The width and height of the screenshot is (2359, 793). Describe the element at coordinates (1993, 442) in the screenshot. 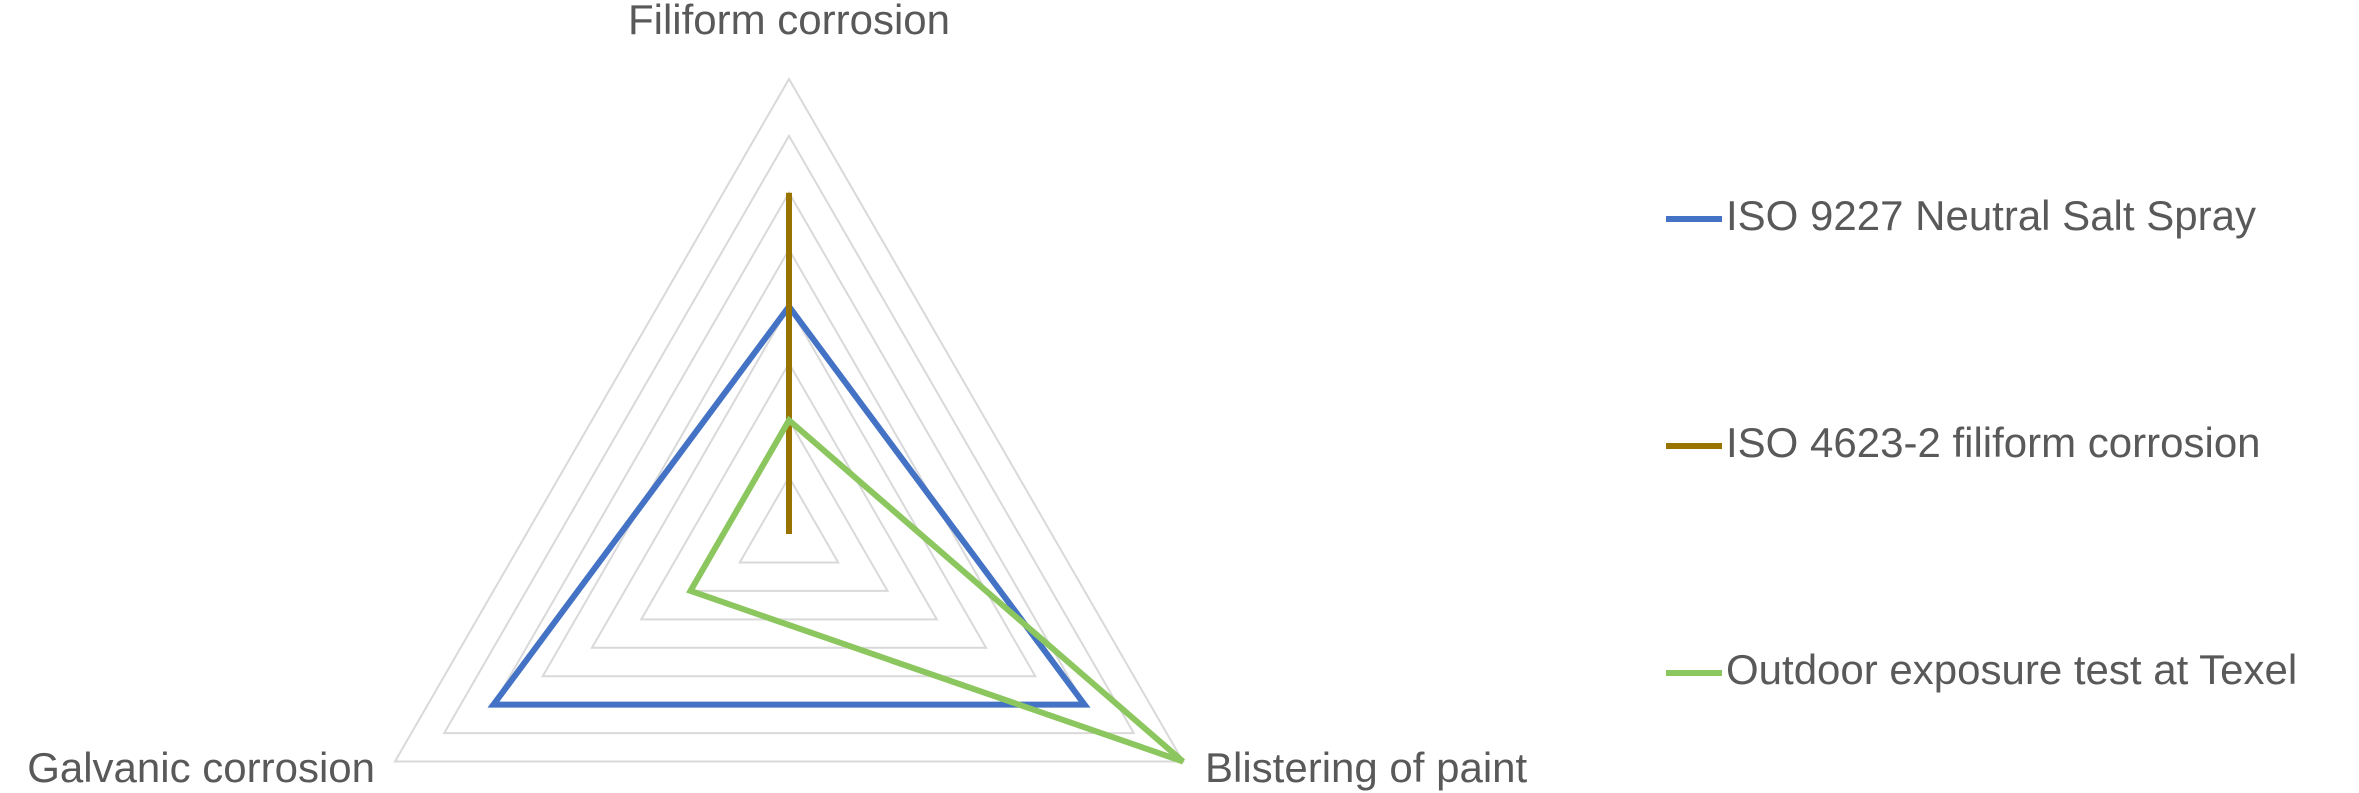

I see `legend-label: ISO 4623-2 filiform corrosion` at that location.